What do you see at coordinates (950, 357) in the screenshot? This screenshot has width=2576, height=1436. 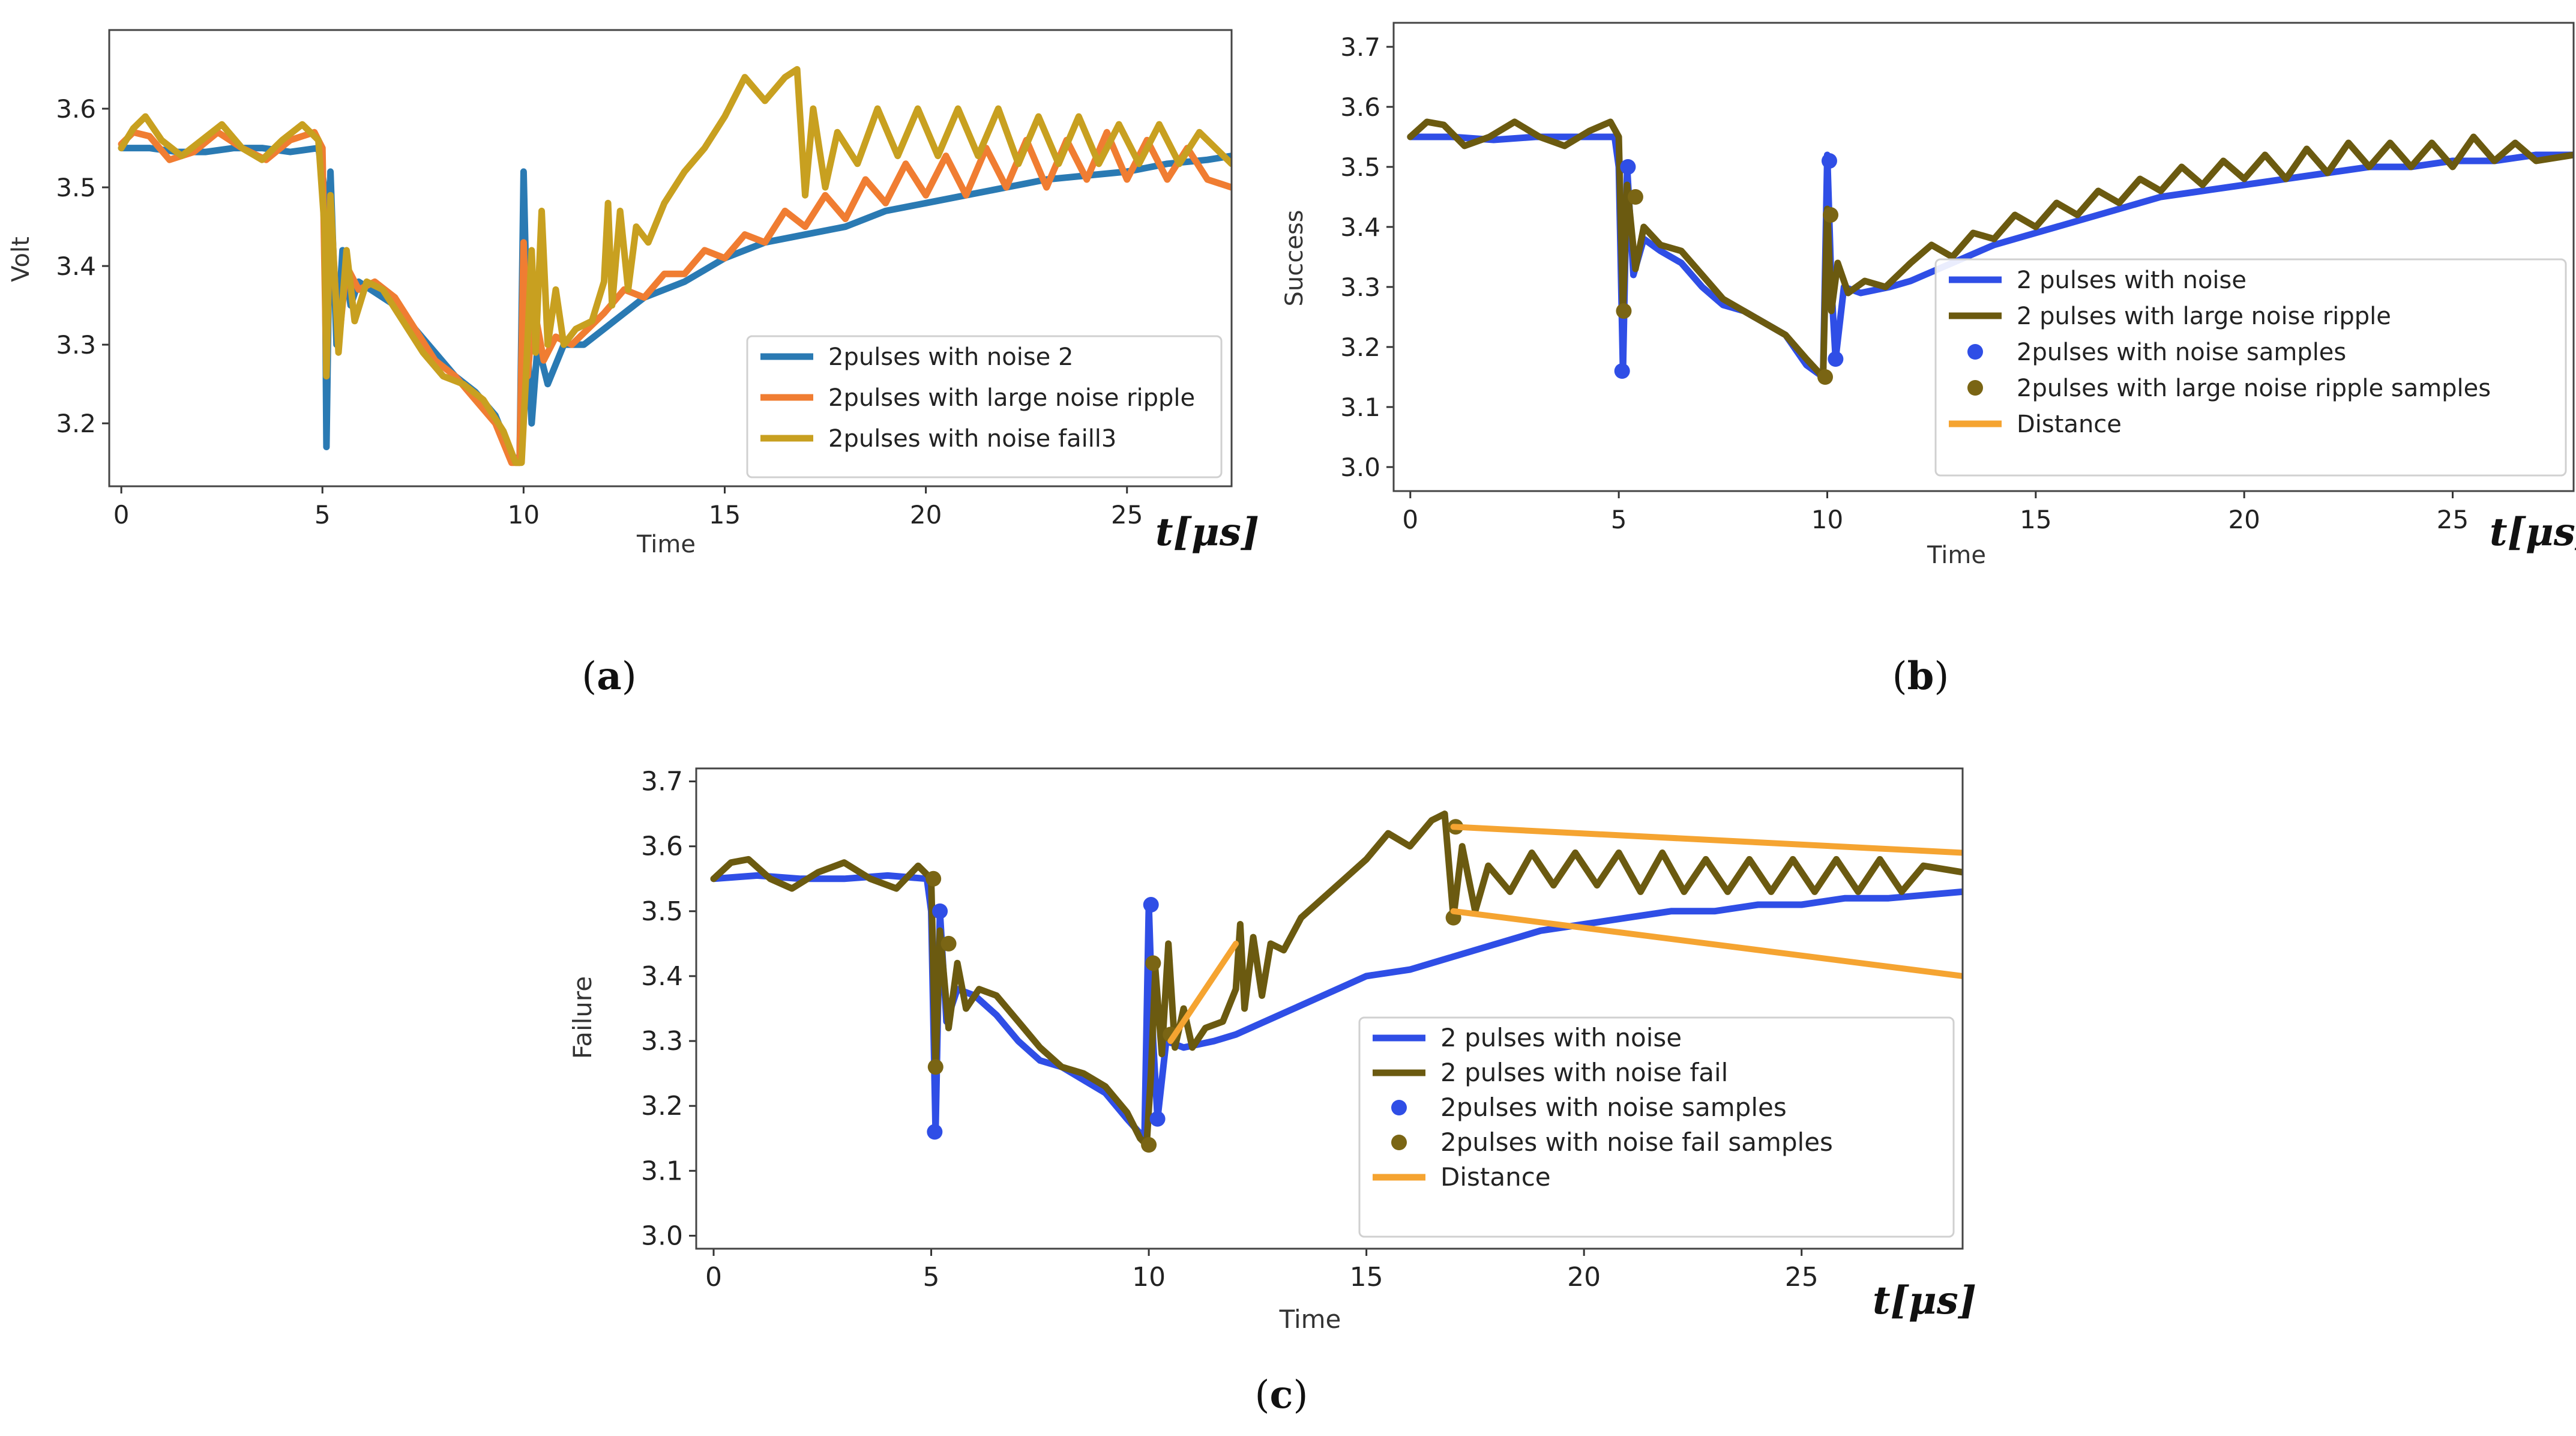 I see `legend-label: 2pulses with noise 2` at bounding box center [950, 357].